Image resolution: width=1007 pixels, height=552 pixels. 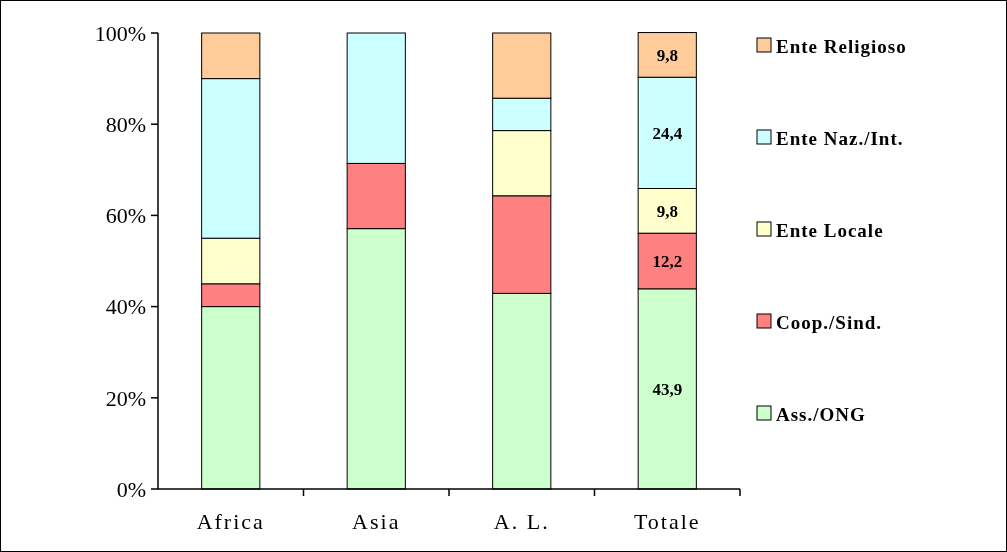 I want to click on x-tick-label: Africa, so click(x=230, y=521).